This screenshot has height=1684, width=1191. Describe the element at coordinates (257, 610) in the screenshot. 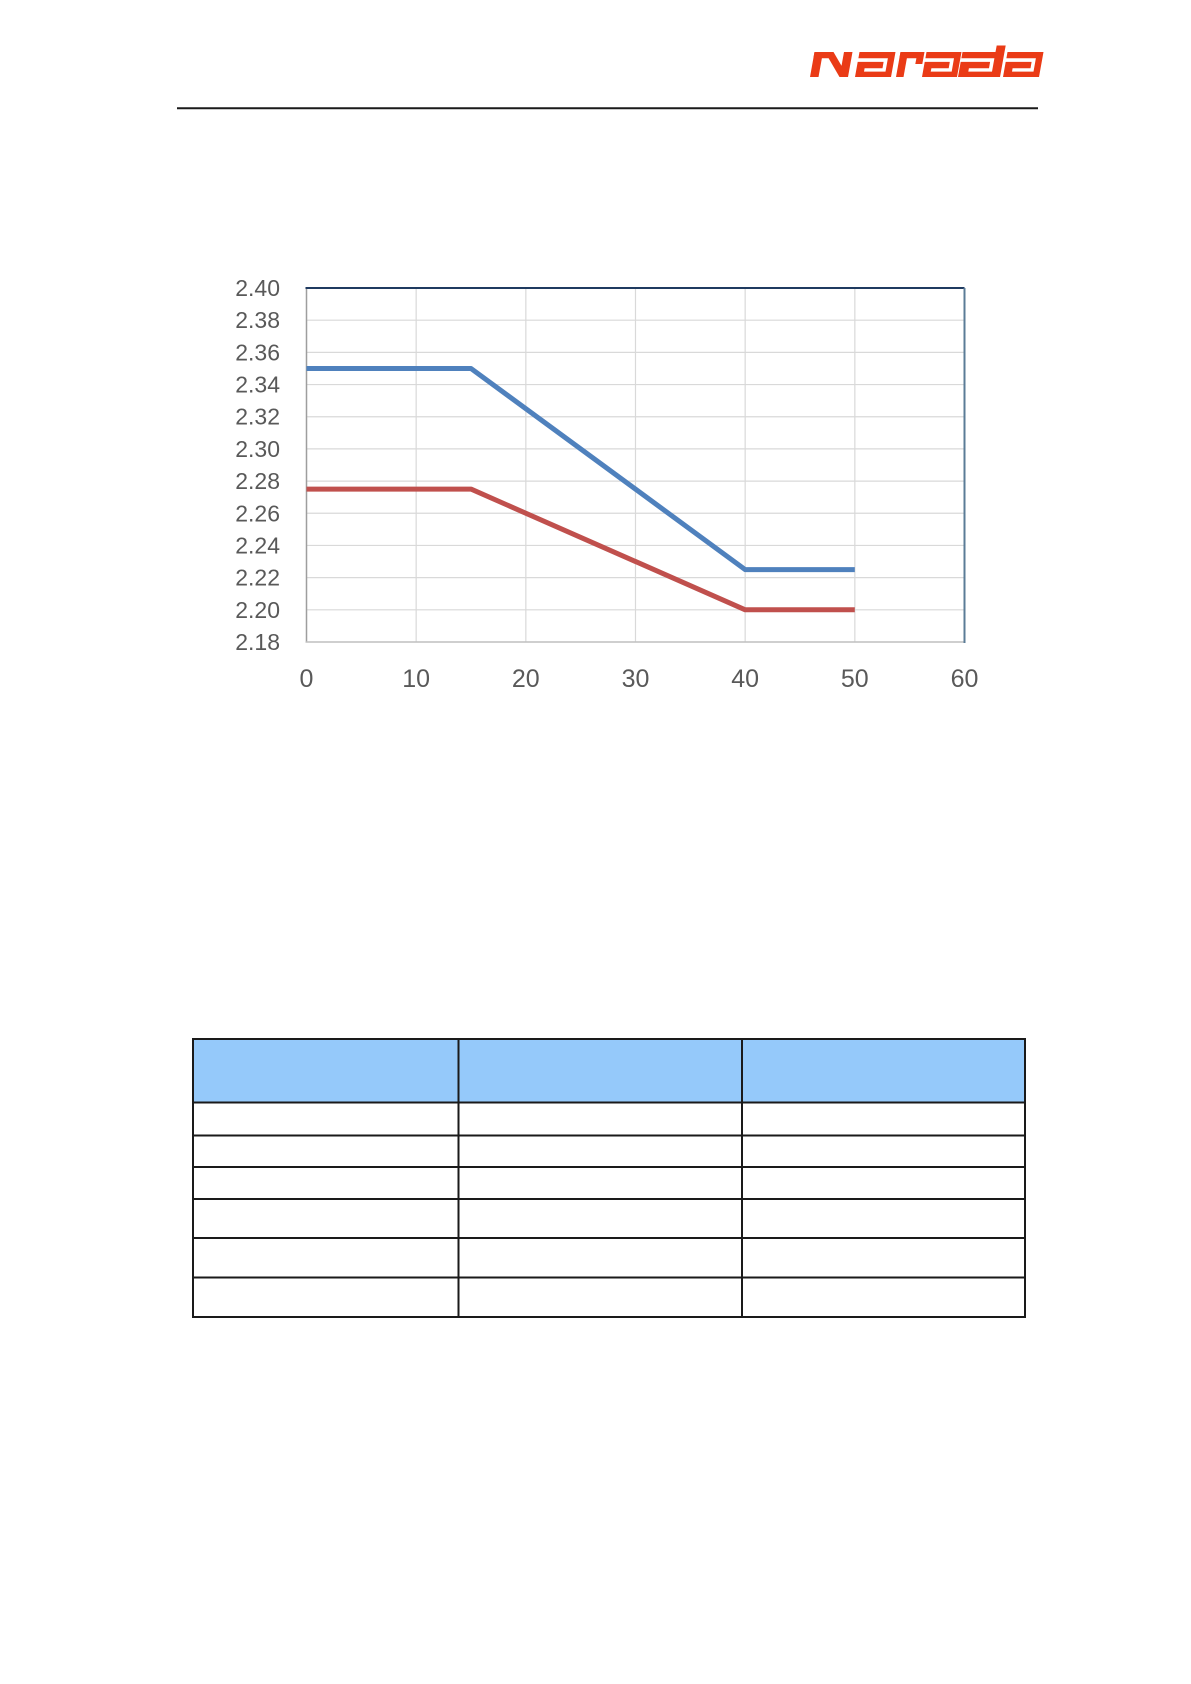

I see `svg-text: 2.20` at that location.